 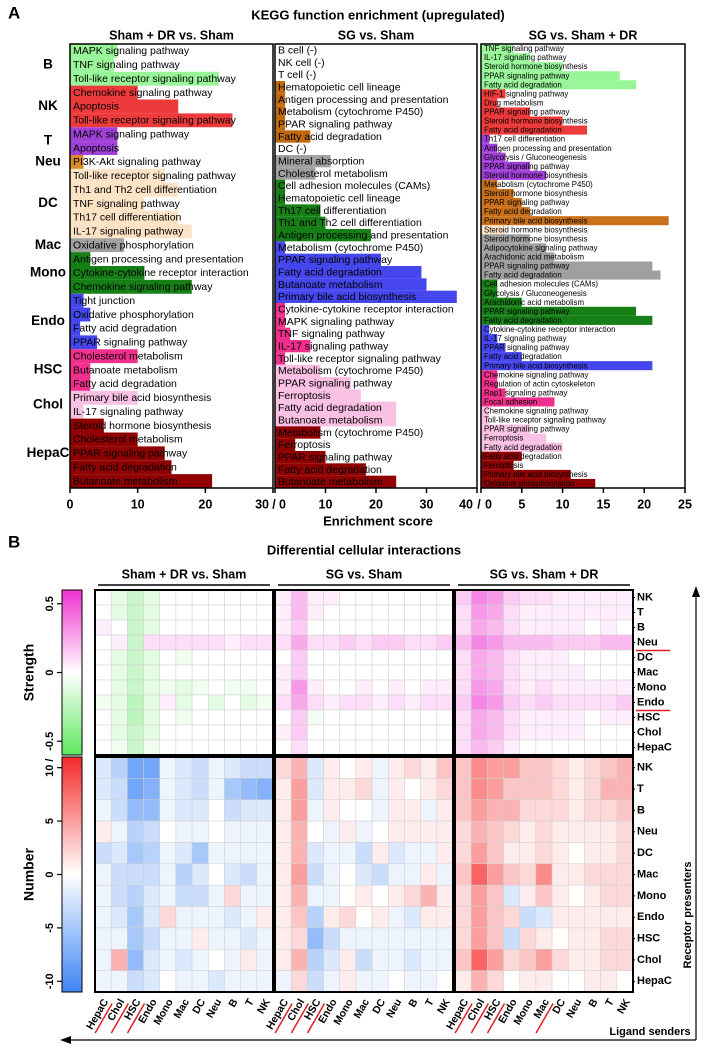 What do you see at coordinates (350, 433) in the screenshot?
I see `bar-label: Metabolism (cytochrome P450)` at bounding box center [350, 433].